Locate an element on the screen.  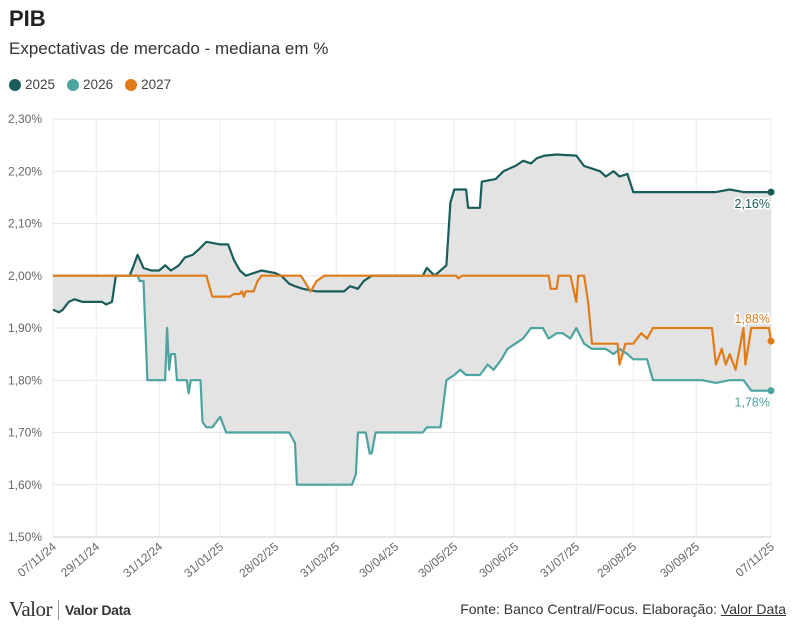
legend-label-2025: 2025 is located at coordinates (40, 84).